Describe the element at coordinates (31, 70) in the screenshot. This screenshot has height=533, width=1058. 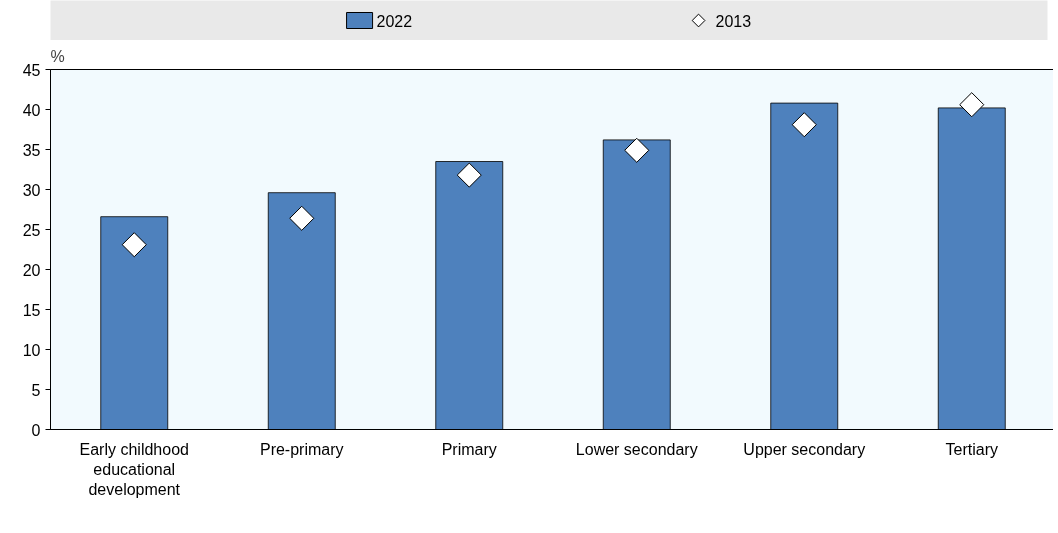
I see `y-tick-label: 45` at that location.